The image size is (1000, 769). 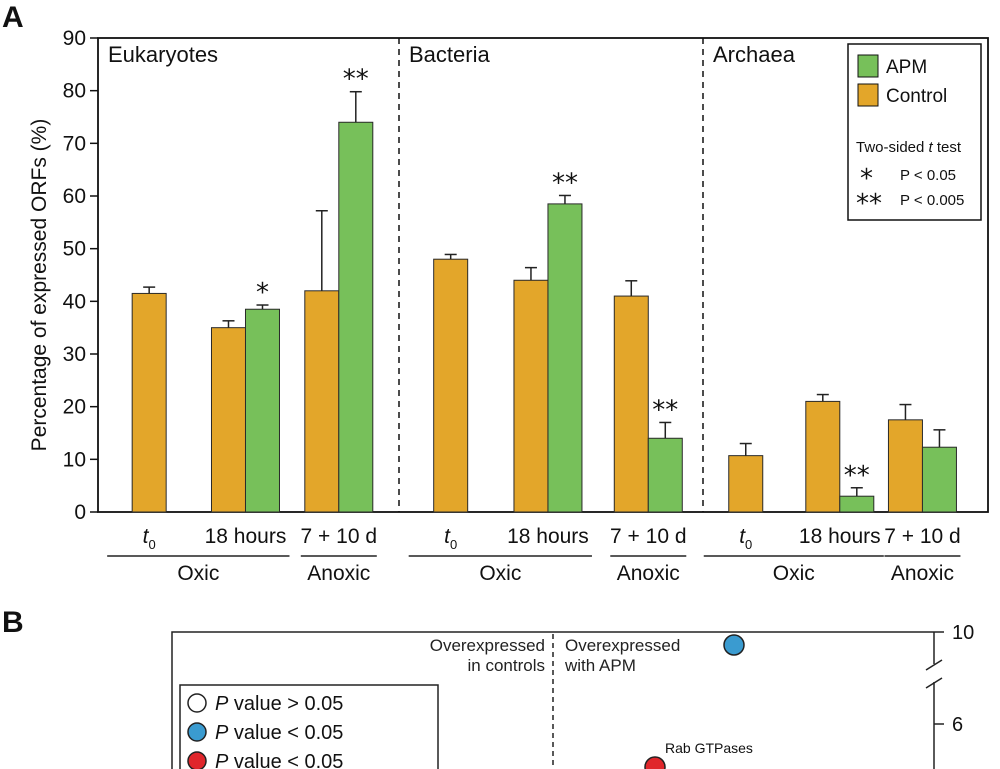 I want to click on y-tick-label: 30, so click(x=74, y=354).